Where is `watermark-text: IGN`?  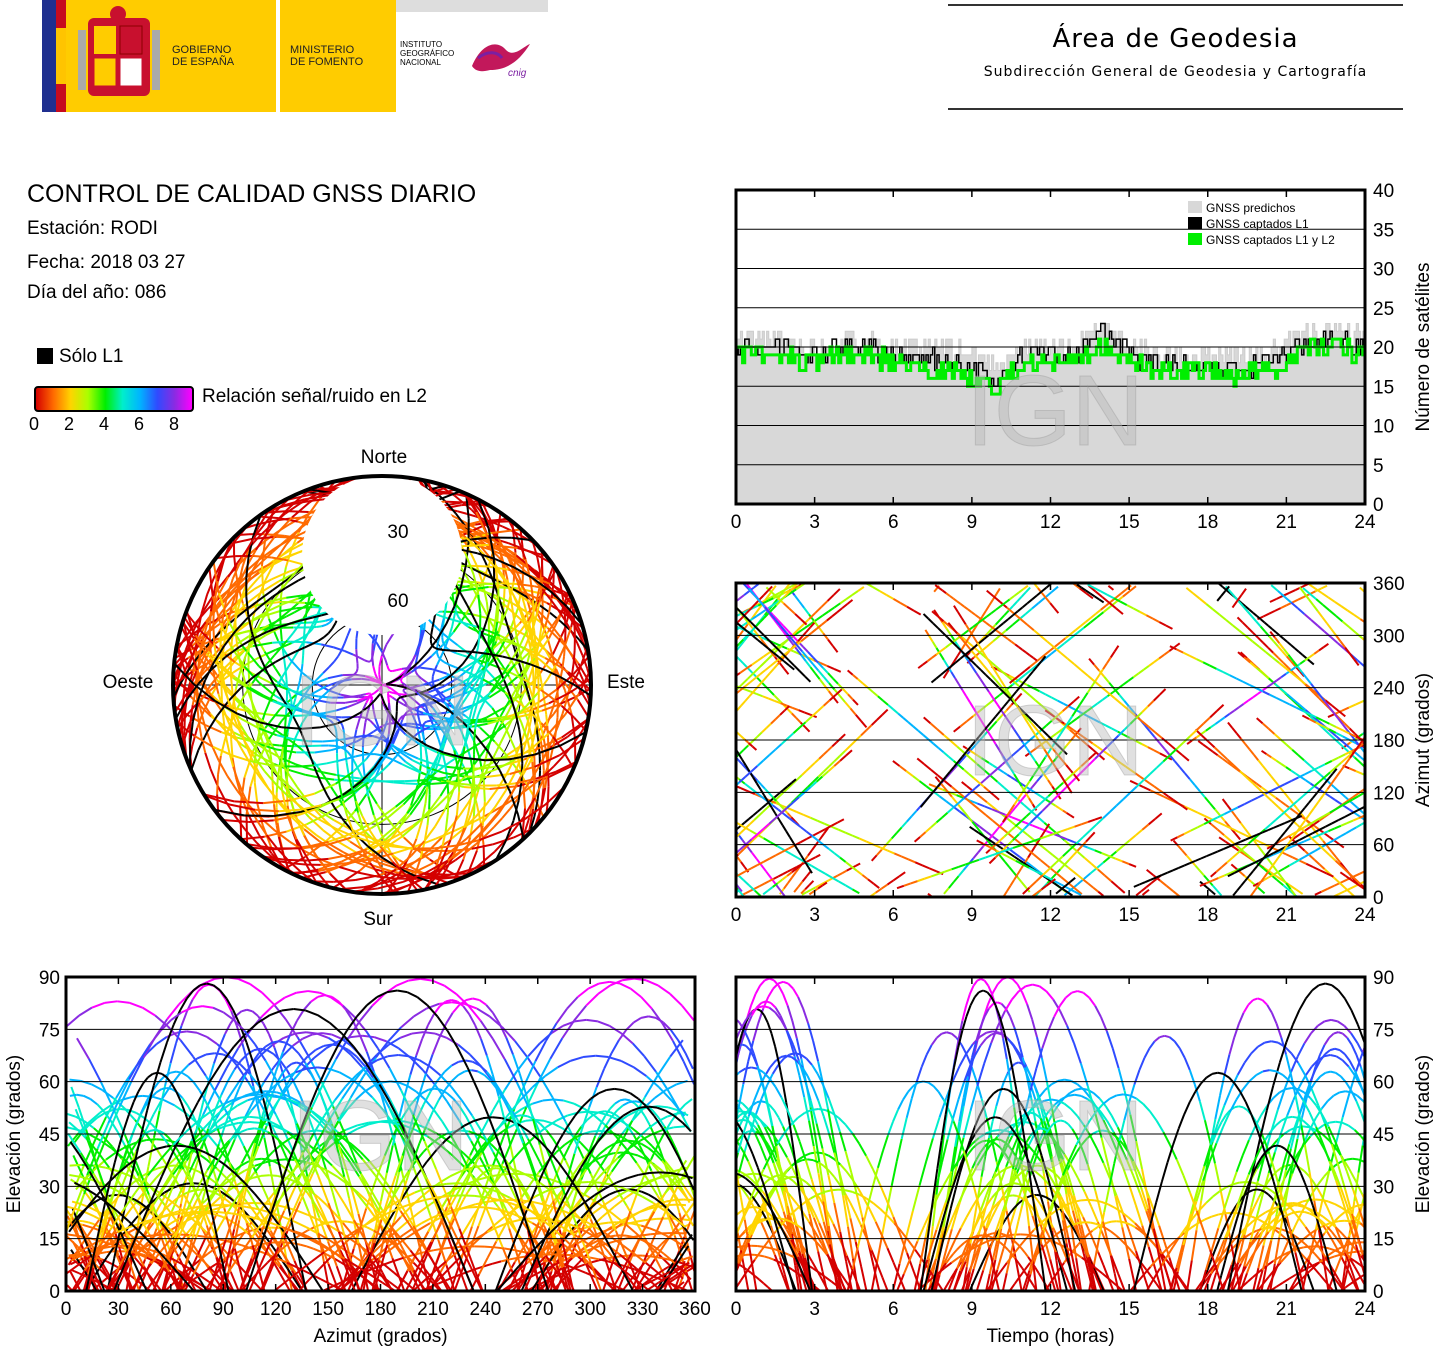
watermark-text: IGN is located at coordinates (382, 711).